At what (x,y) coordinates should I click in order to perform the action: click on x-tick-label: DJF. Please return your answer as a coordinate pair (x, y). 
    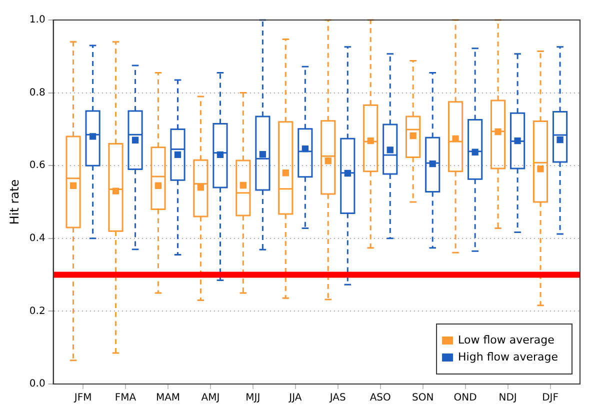
    Looking at the image, I should click on (550, 398).